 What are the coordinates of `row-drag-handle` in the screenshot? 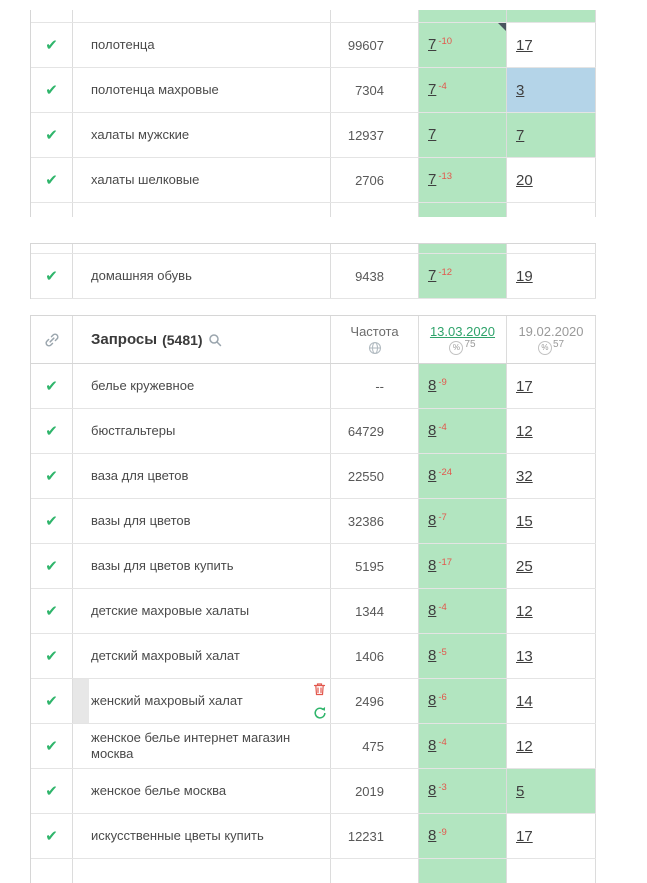 It's located at (81, 701).